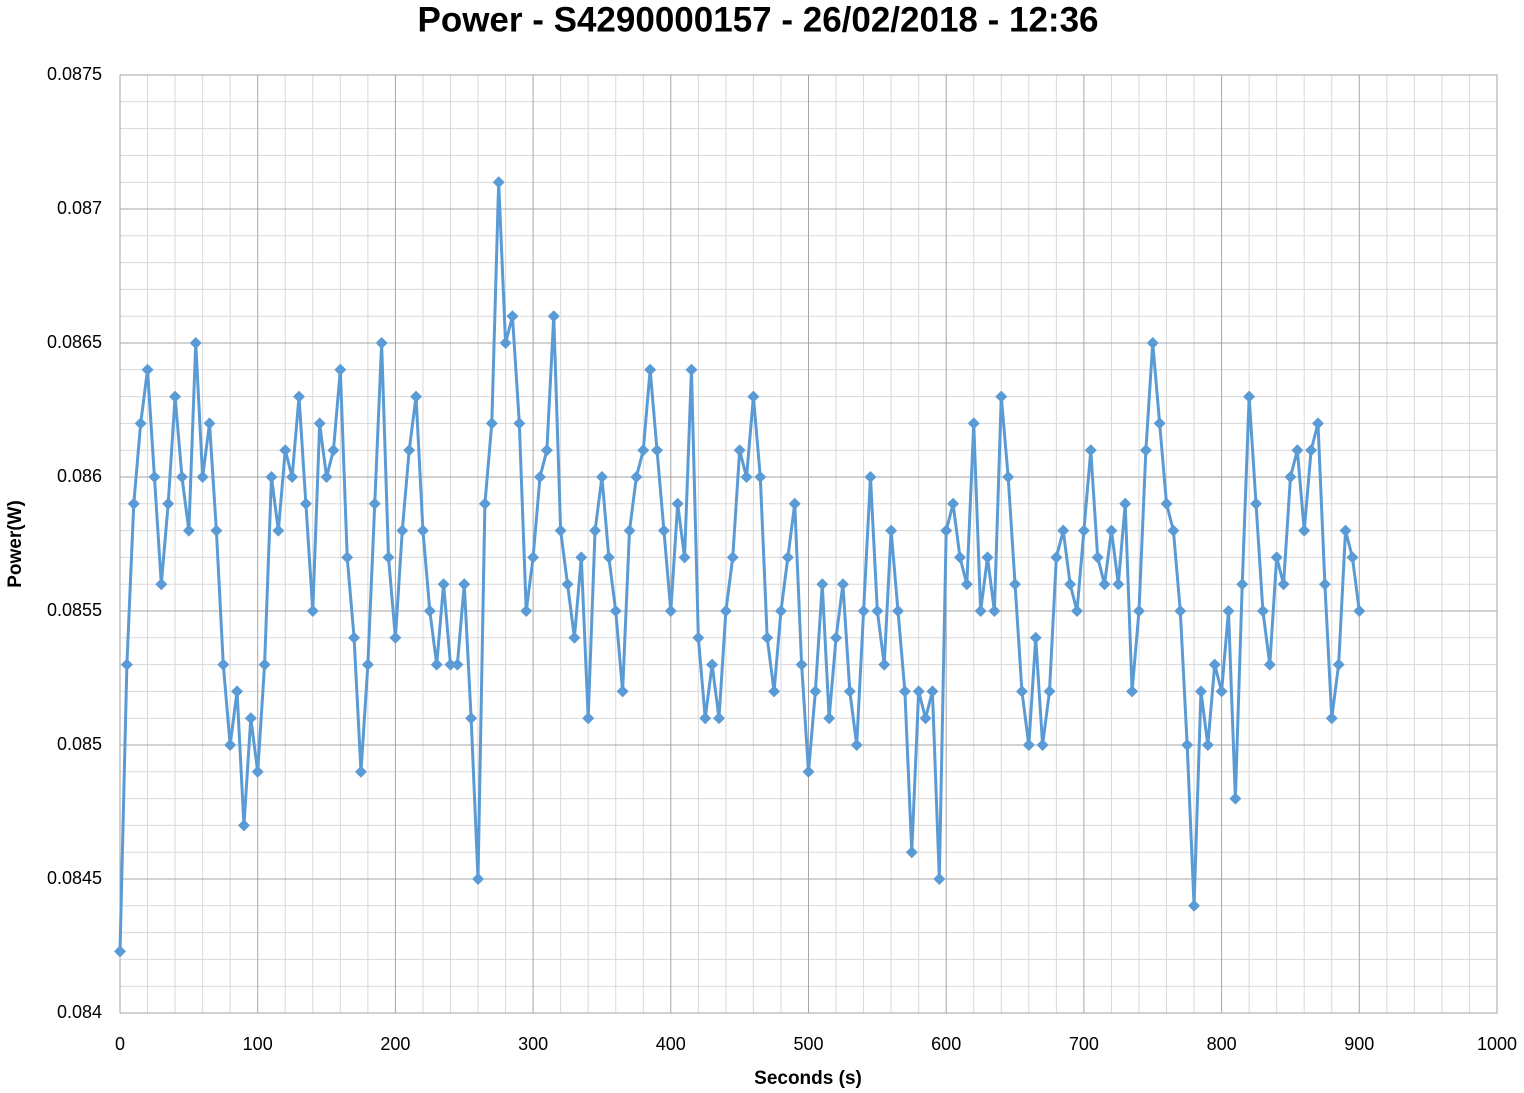 Image resolution: width=1524 pixels, height=1093 pixels. I want to click on x-tick-label: 300, so click(533, 1044).